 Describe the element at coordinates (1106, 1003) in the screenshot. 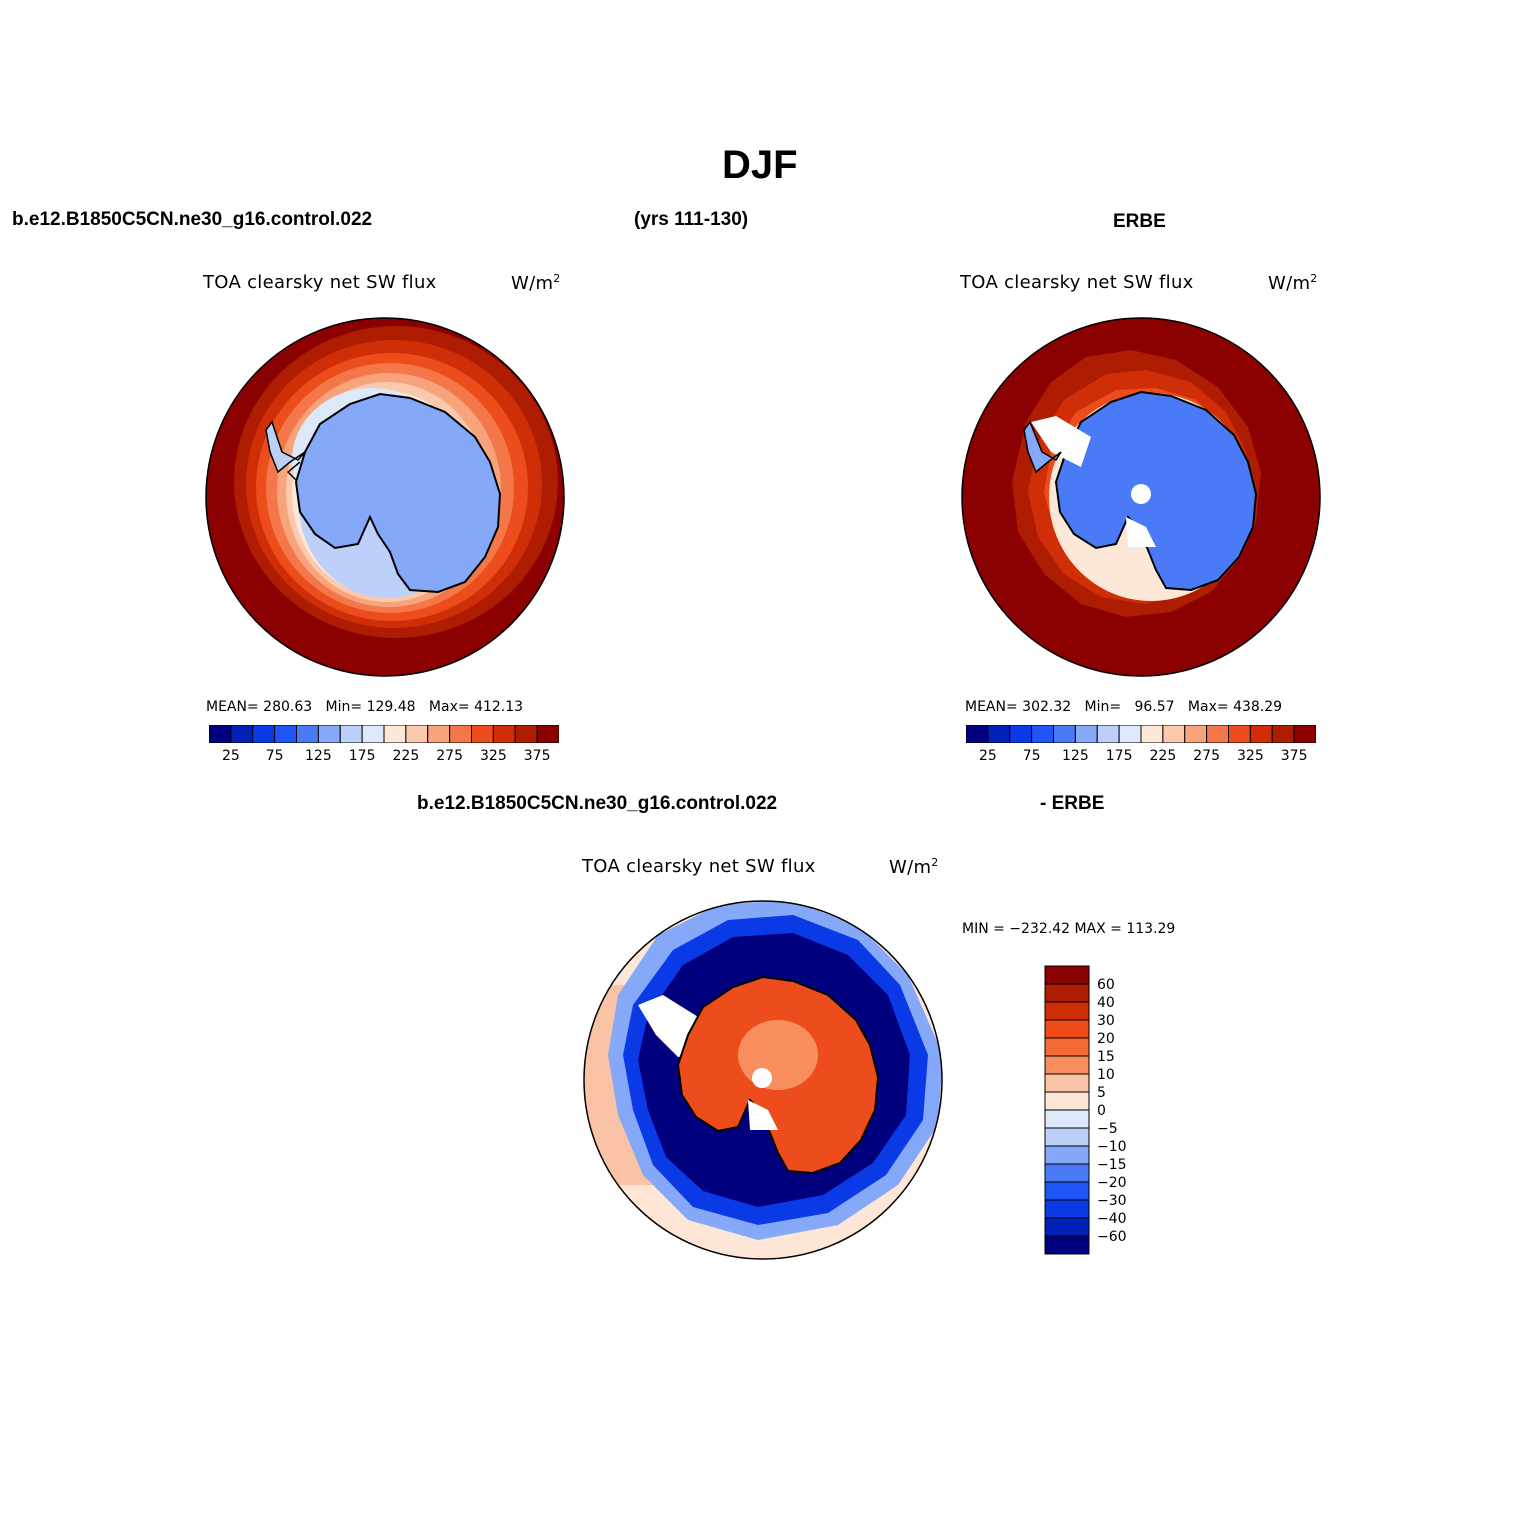

I see `diff-colorbar-tick-label: 40` at that location.